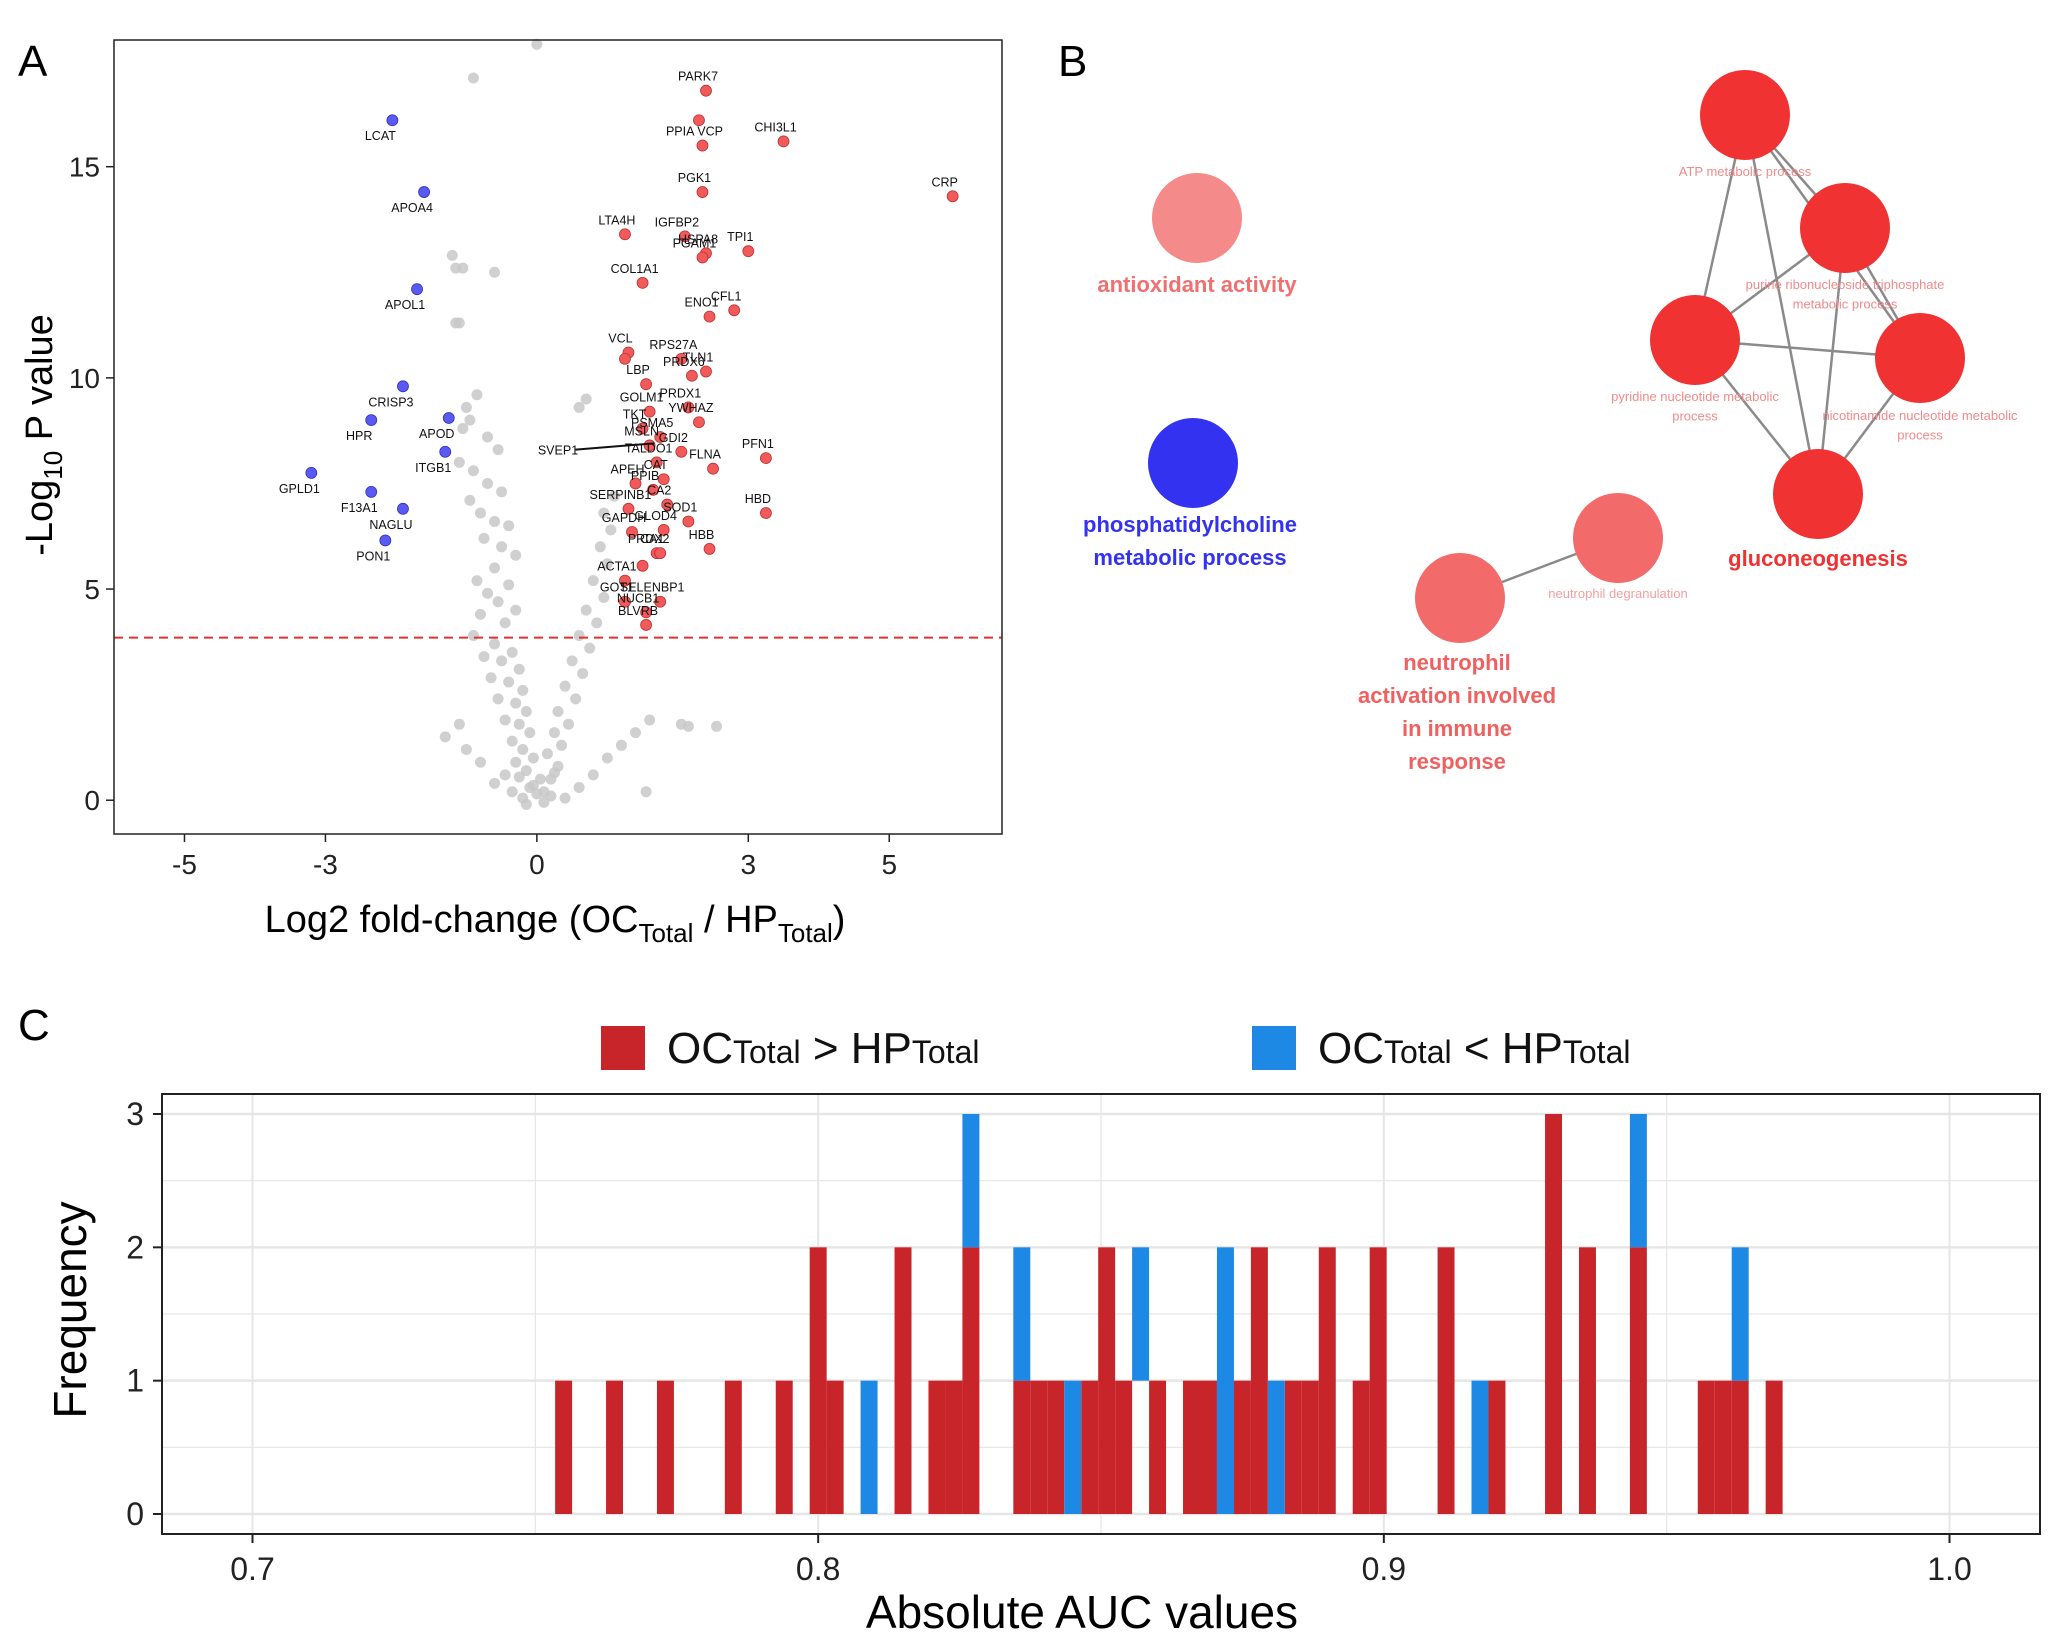 The image size is (2053, 1652). I want to click on up-point-label: PRDX6, so click(684, 362).